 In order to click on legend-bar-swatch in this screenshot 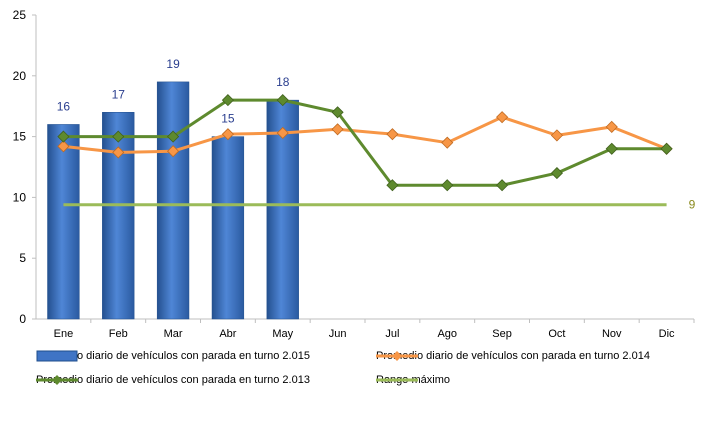, I will do `click(57, 356)`.